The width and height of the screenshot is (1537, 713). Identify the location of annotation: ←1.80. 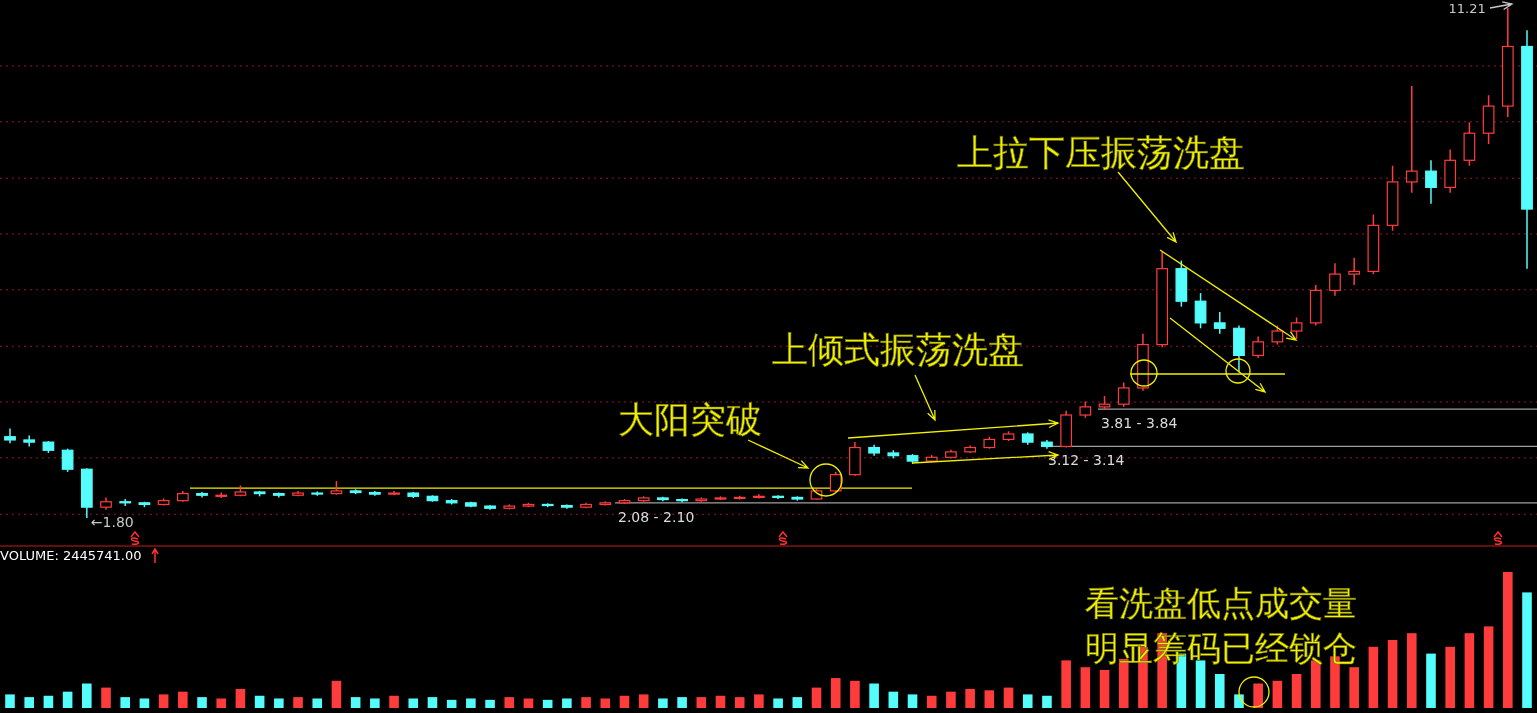
(112, 522).